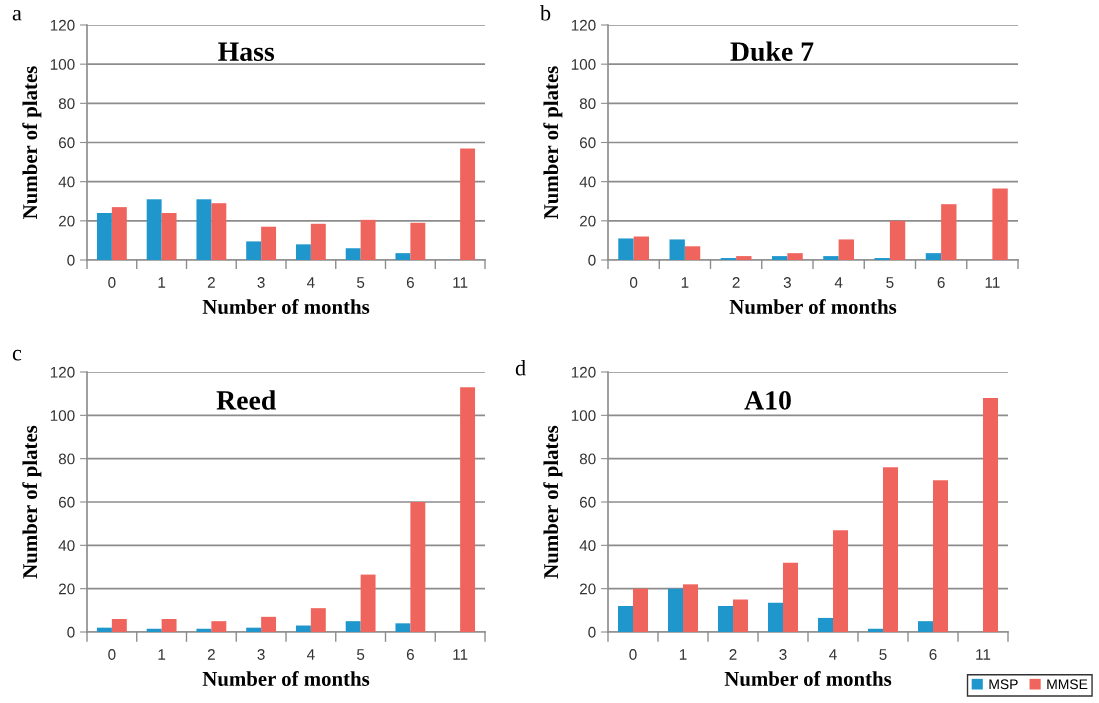 The width and height of the screenshot is (1099, 703). What do you see at coordinates (246, 51) in the screenshot?
I see `chart-title: Hass` at bounding box center [246, 51].